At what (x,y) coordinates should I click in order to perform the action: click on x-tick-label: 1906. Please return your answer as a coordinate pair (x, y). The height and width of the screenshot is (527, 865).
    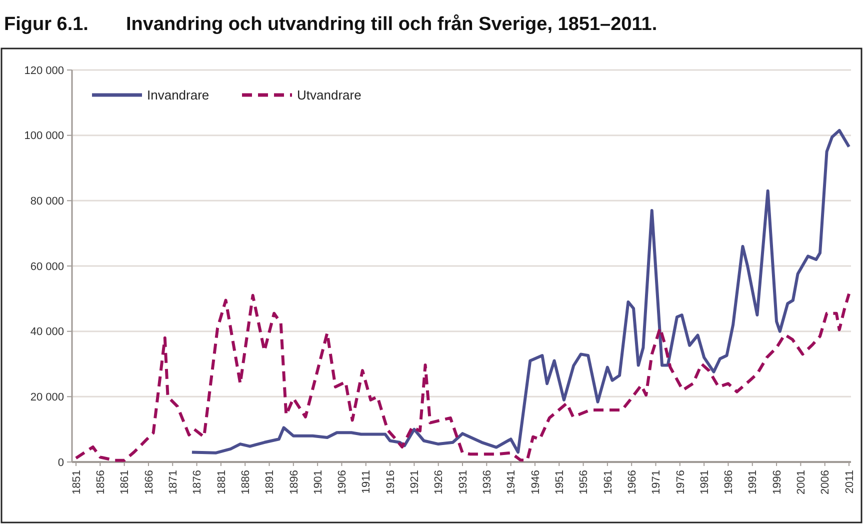
    Looking at the image, I should click on (342, 482).